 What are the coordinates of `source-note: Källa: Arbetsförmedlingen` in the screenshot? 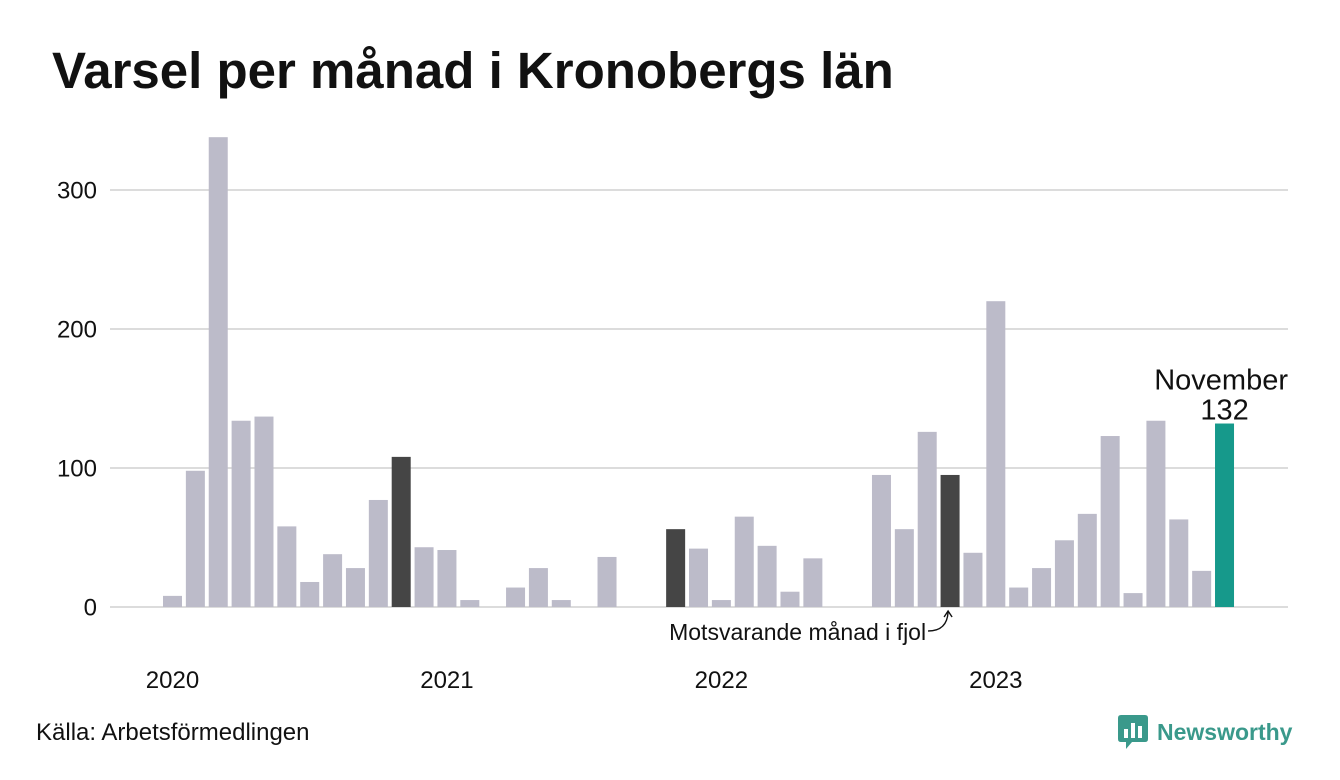 It's located at (173, 732).